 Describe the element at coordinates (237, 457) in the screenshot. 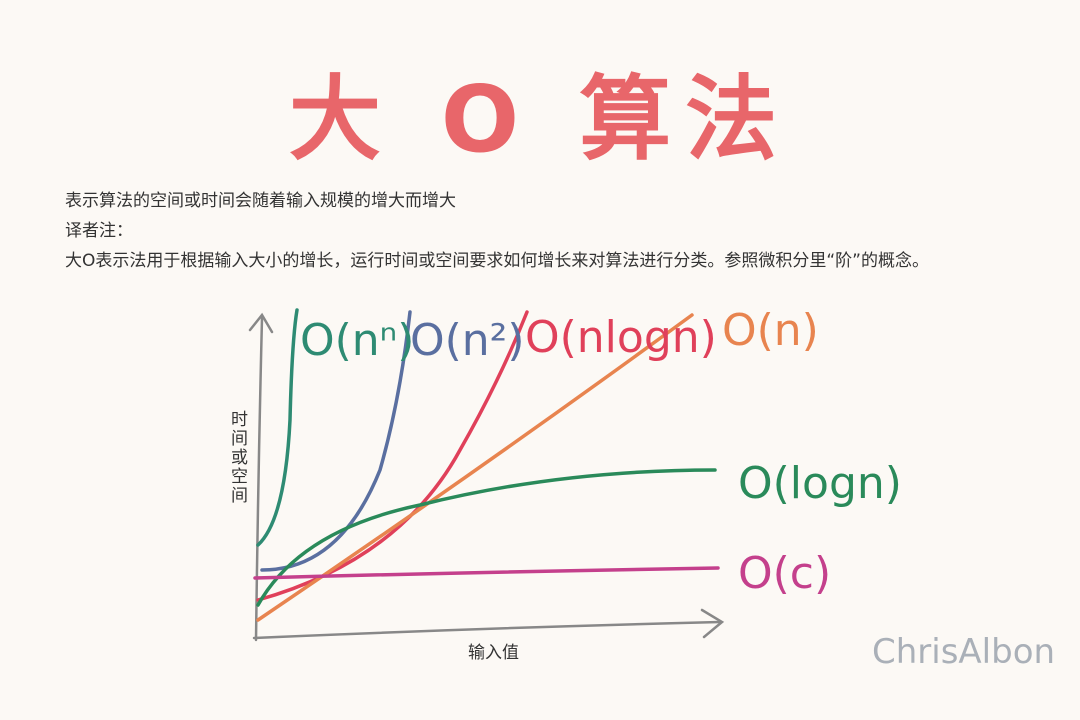

I see `y-axis-label: 时间或空间` at that location.